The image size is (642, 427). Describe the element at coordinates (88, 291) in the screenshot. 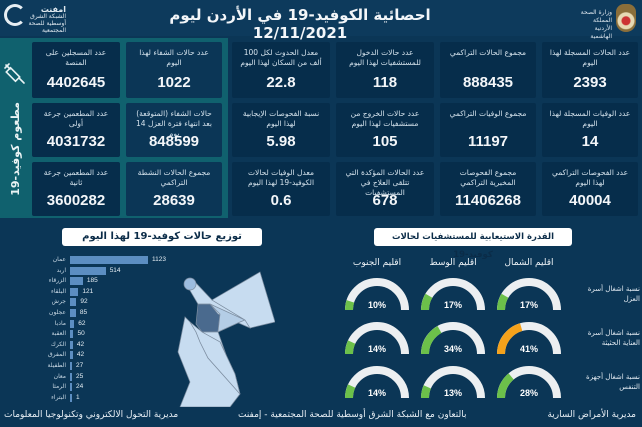

I see `bar-value: 121` at that location.